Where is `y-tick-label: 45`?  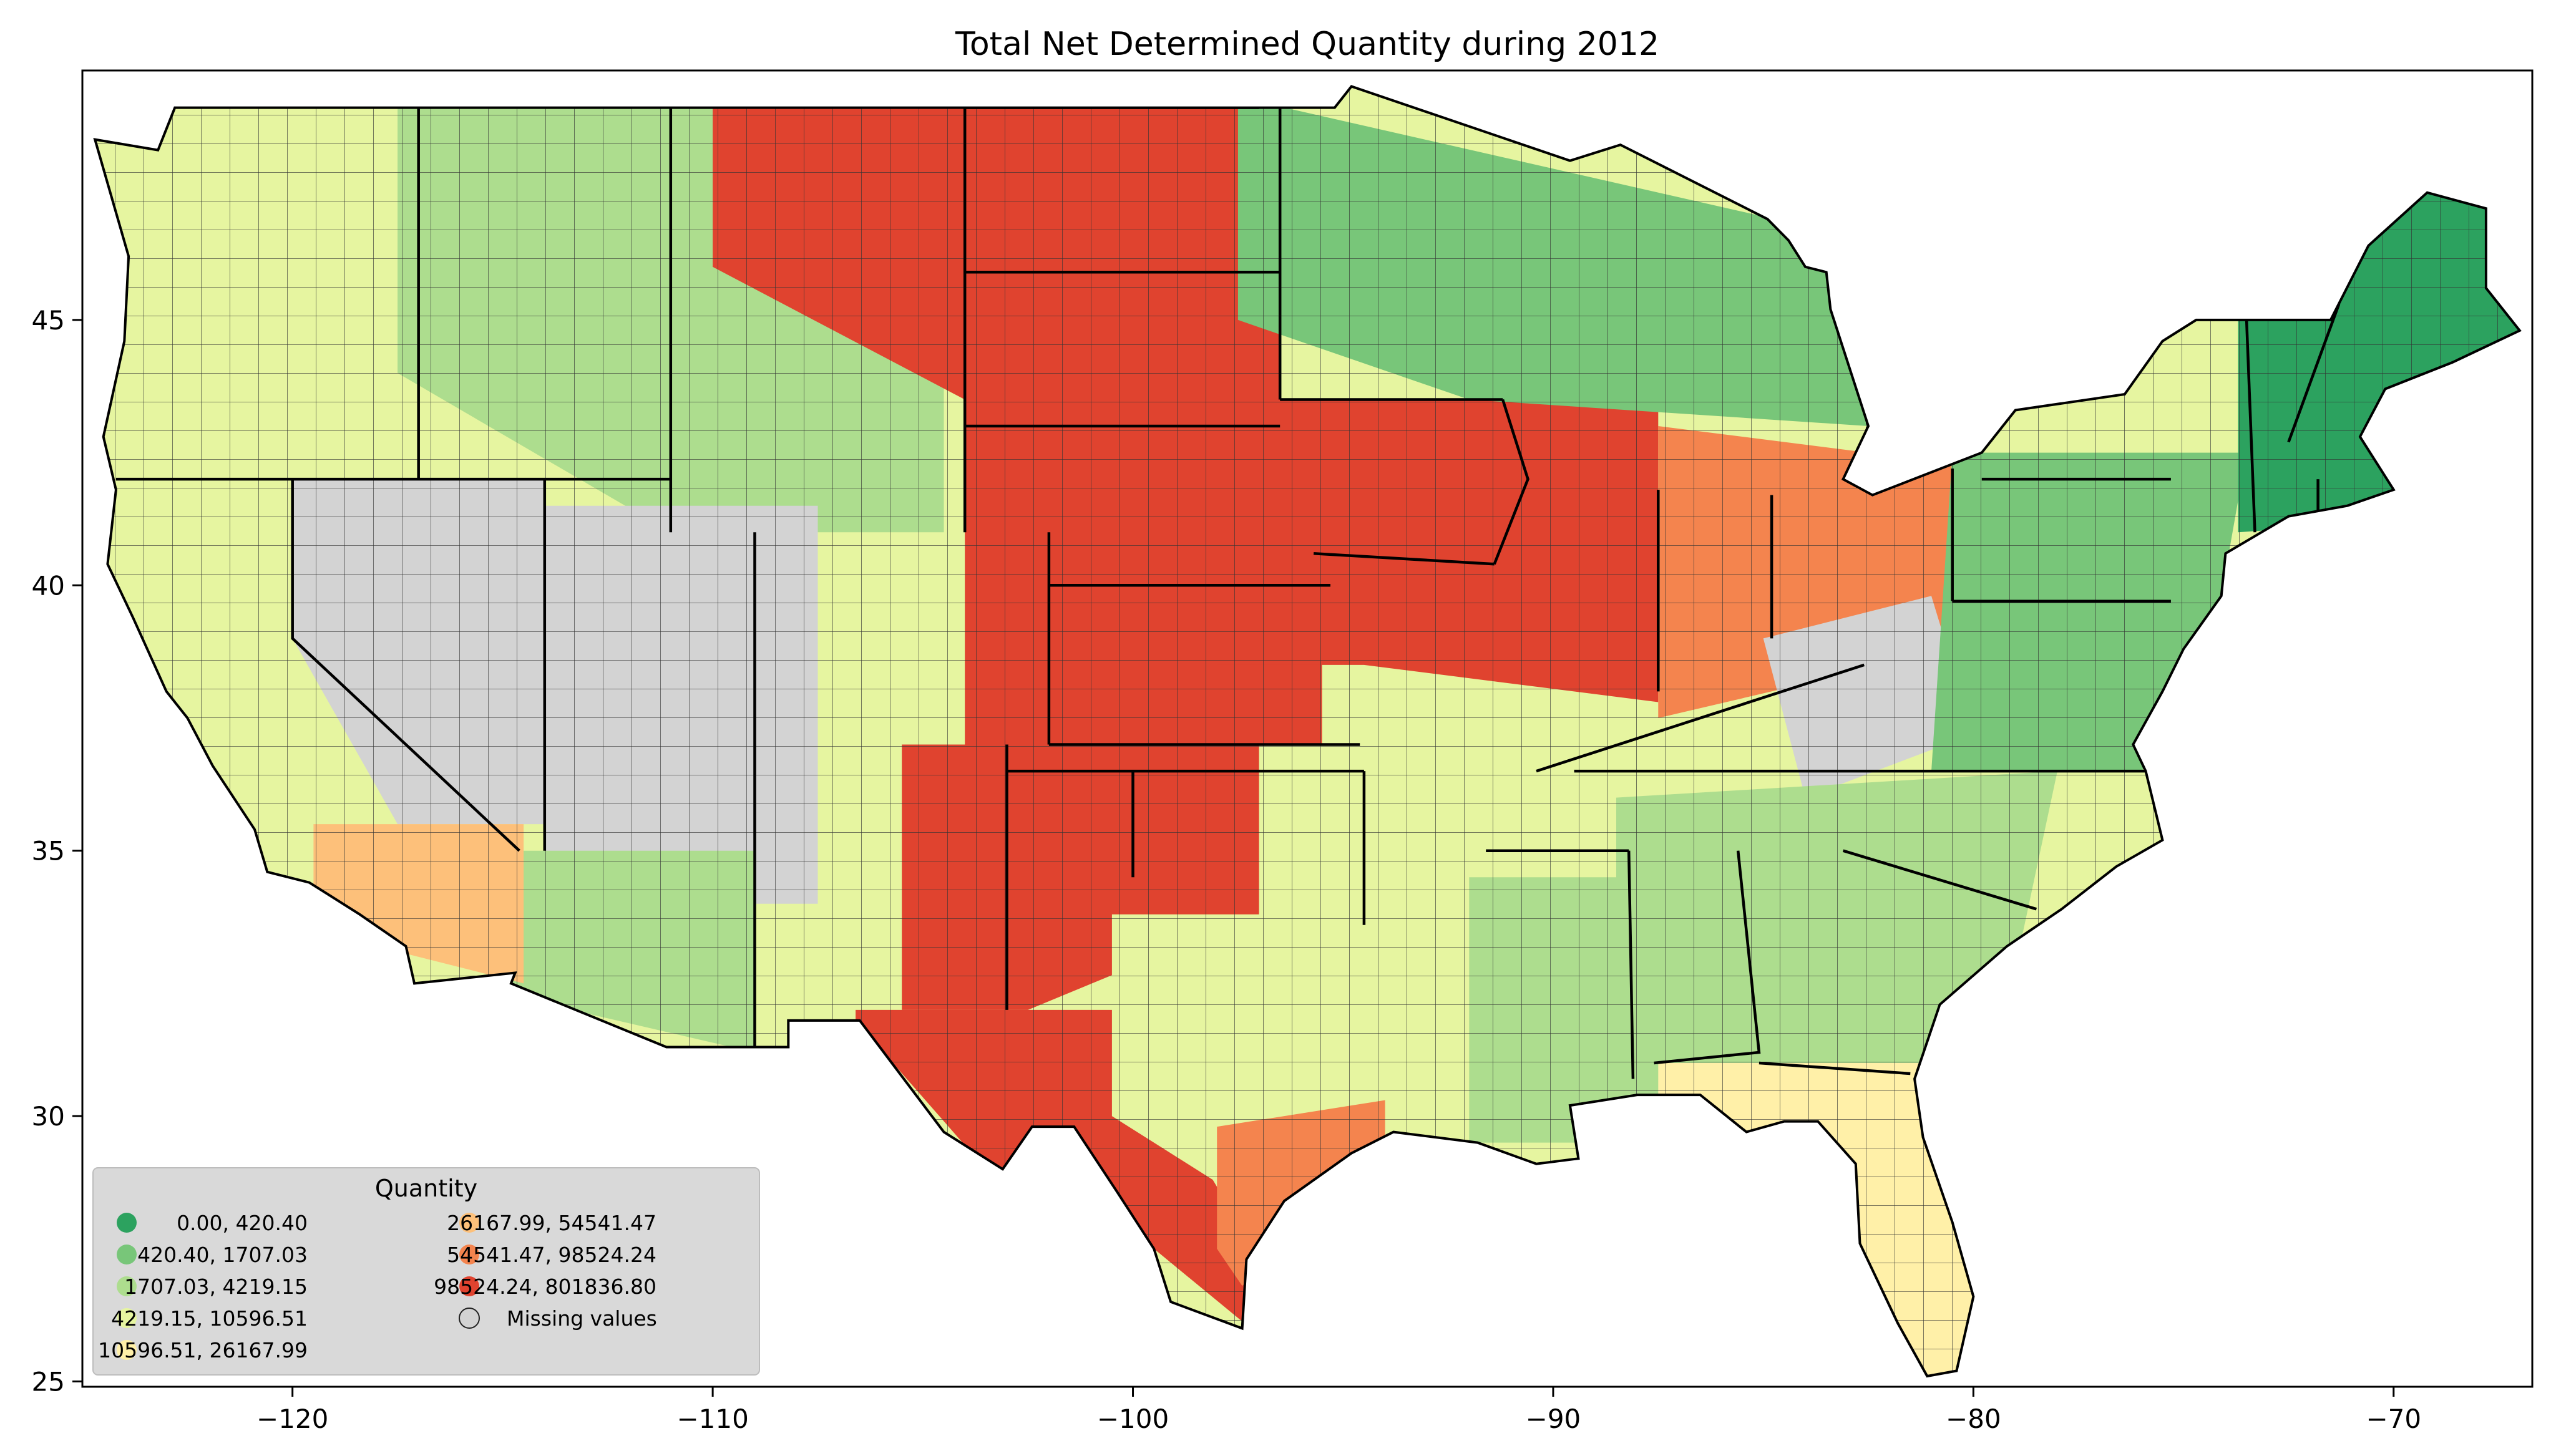
y-tick-label: 45 is located at coordinates (48, 321).